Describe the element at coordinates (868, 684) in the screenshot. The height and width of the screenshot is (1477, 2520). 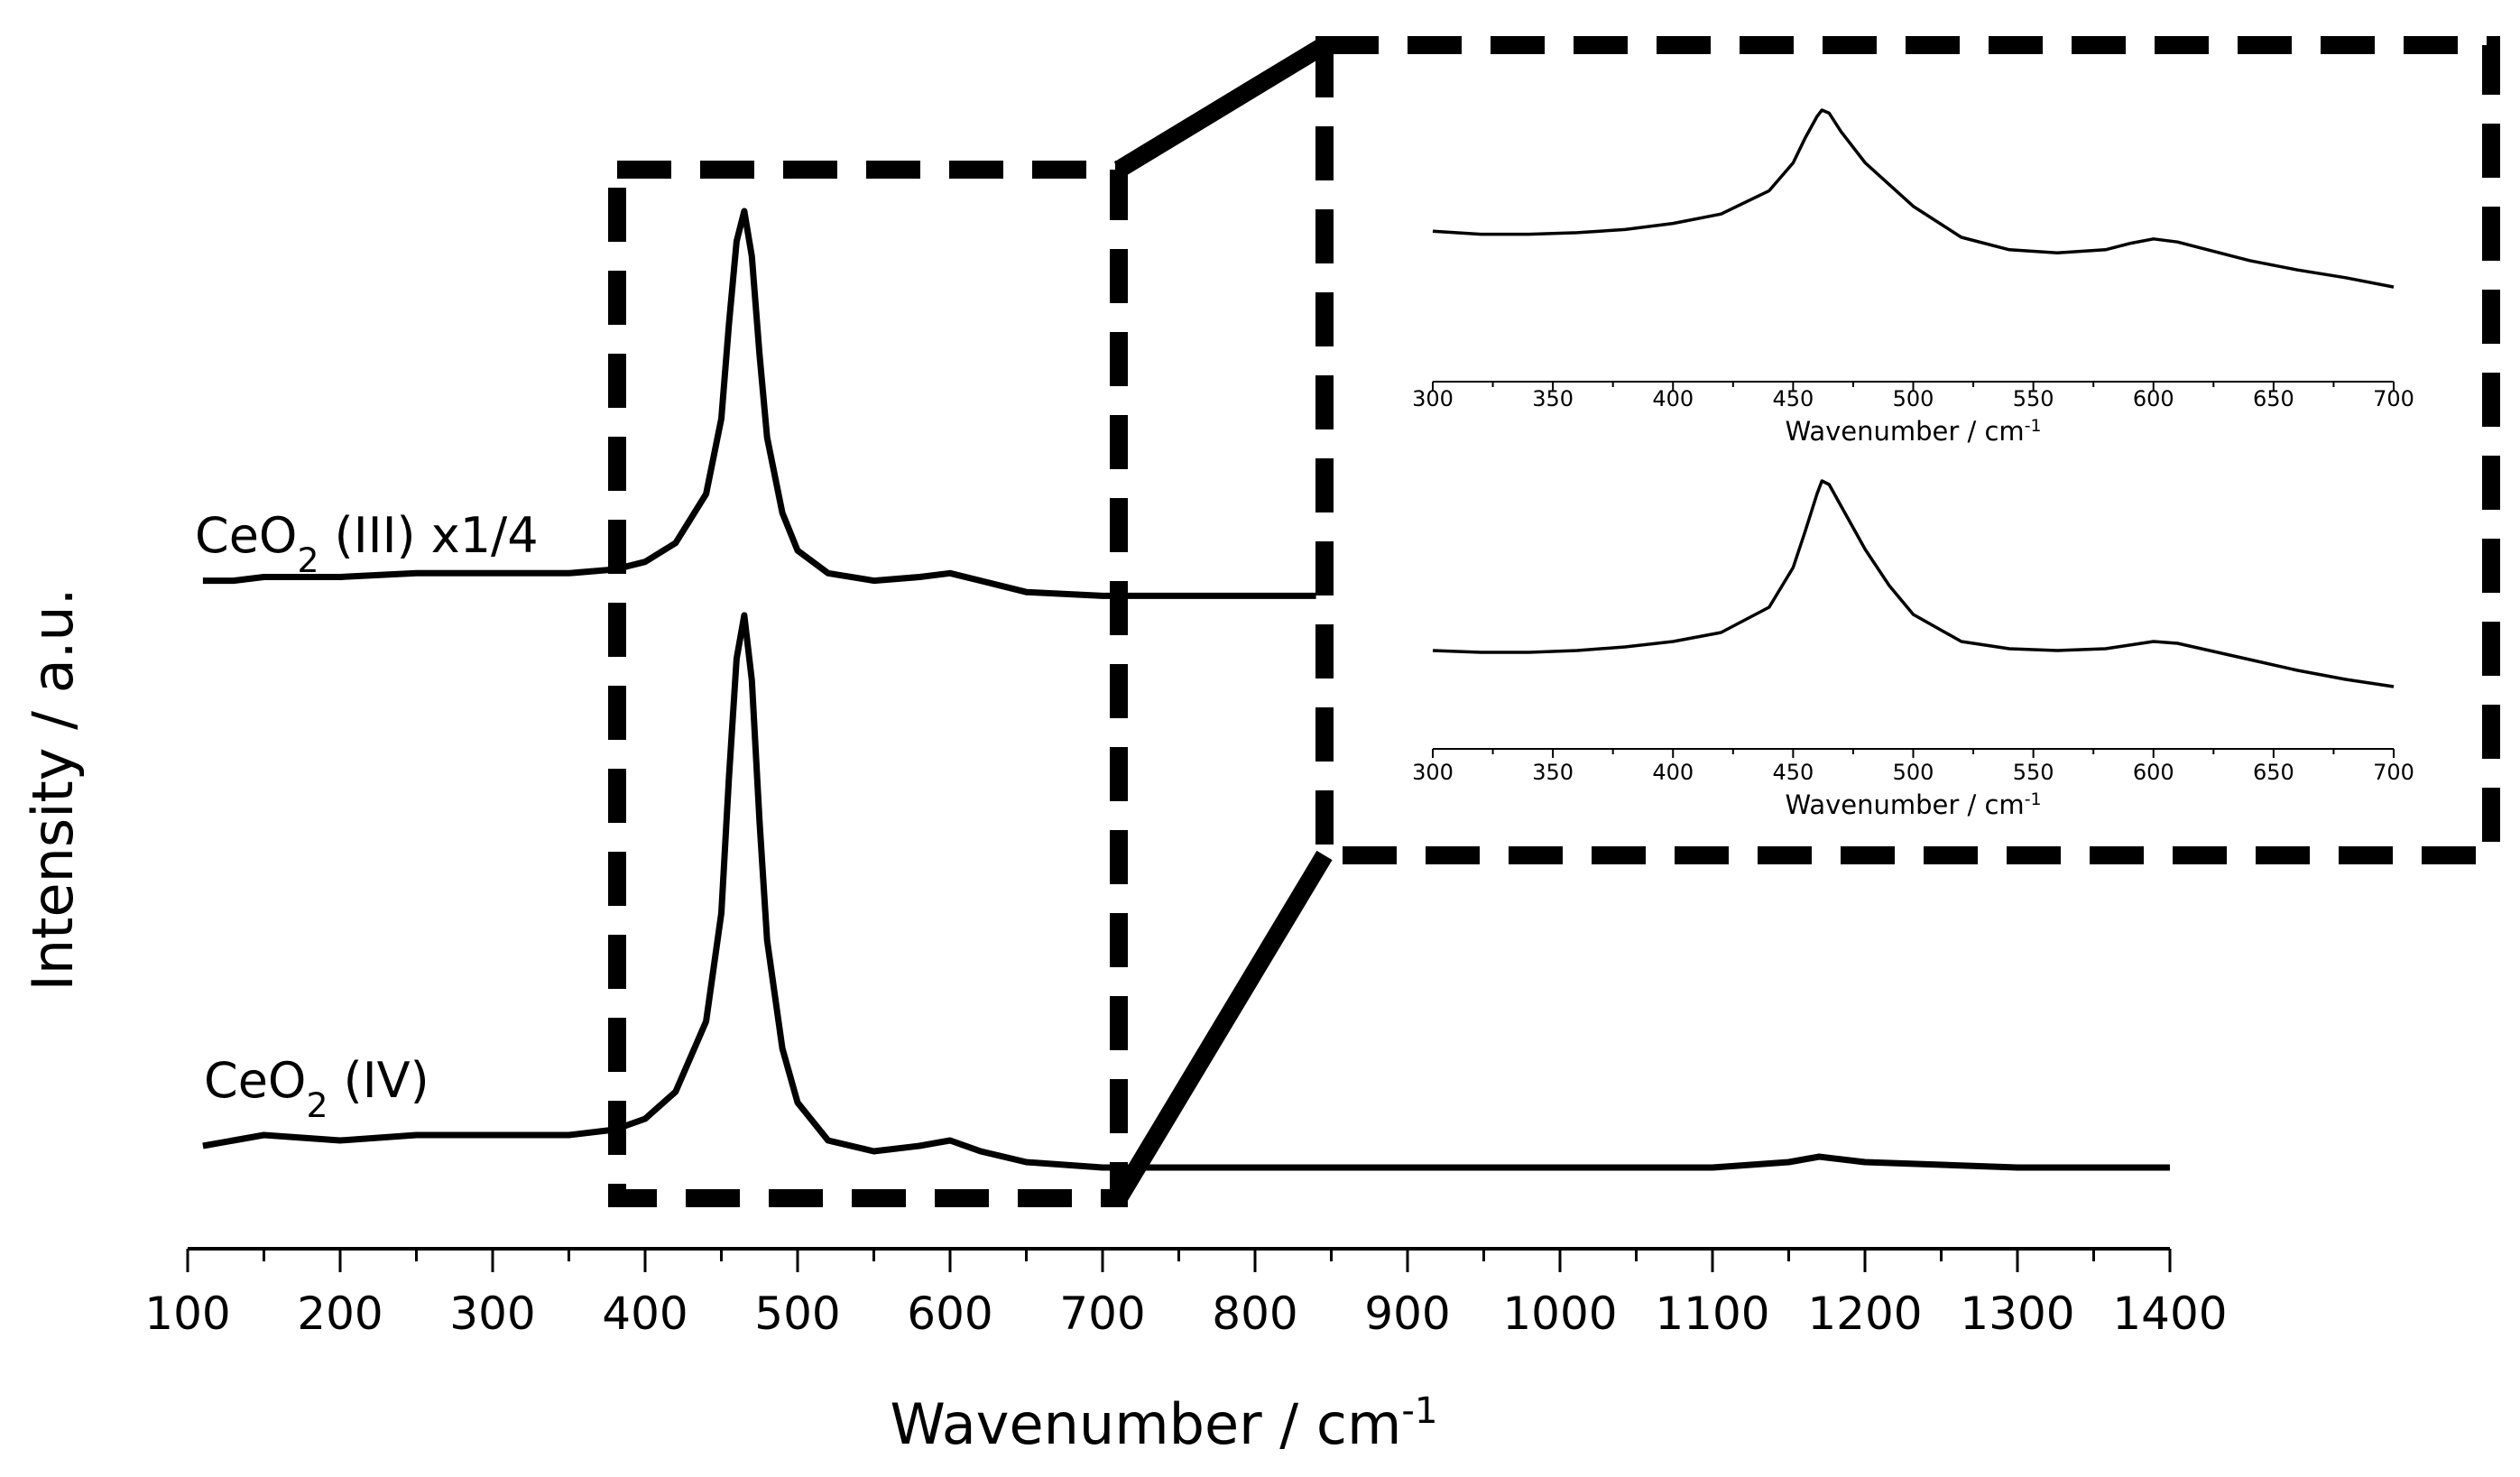
I see `zoom-region-box` at that location.